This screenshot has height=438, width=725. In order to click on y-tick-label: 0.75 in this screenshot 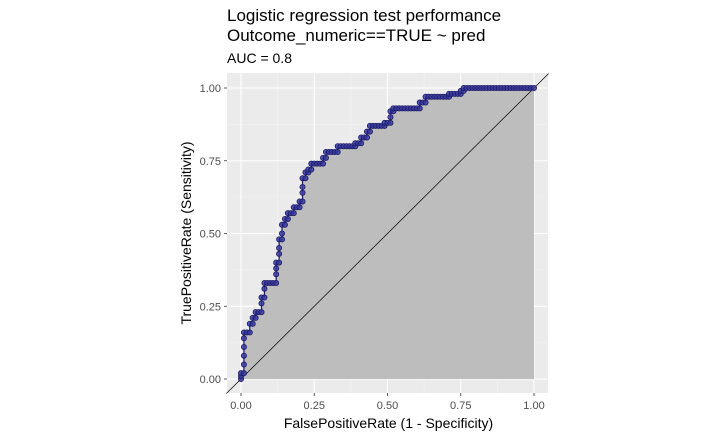, I will do `click(210, 162)`.